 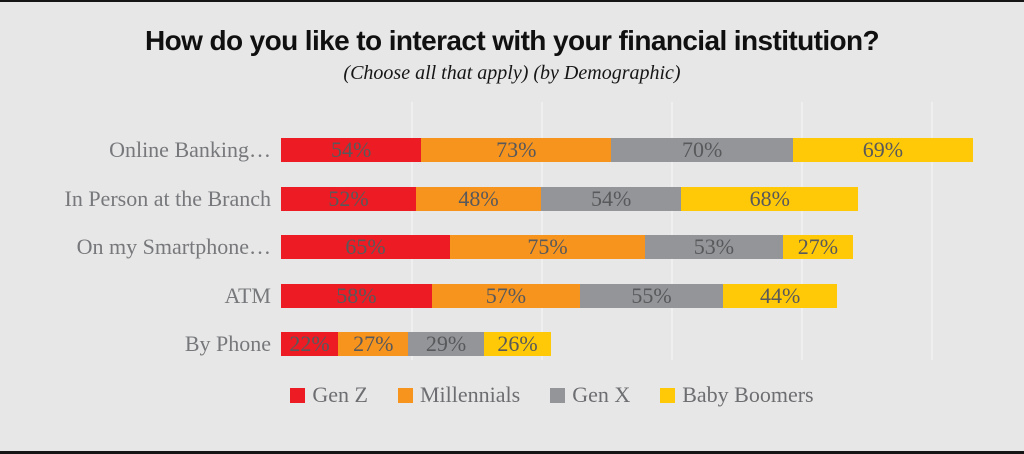 I want to click on bar-segment-baby-boomers: 69%, so click(x=883, y=150).